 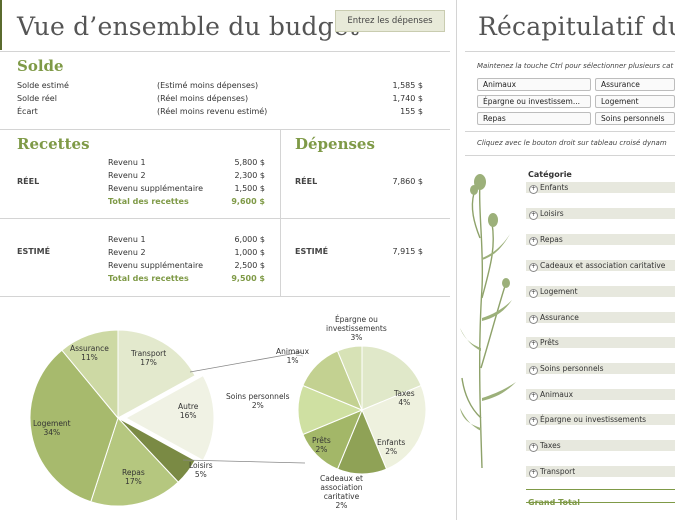 What do you see at coordinates (299, 355) in the screenshot?
I see `leader-line` at bounding box center [299, 355].